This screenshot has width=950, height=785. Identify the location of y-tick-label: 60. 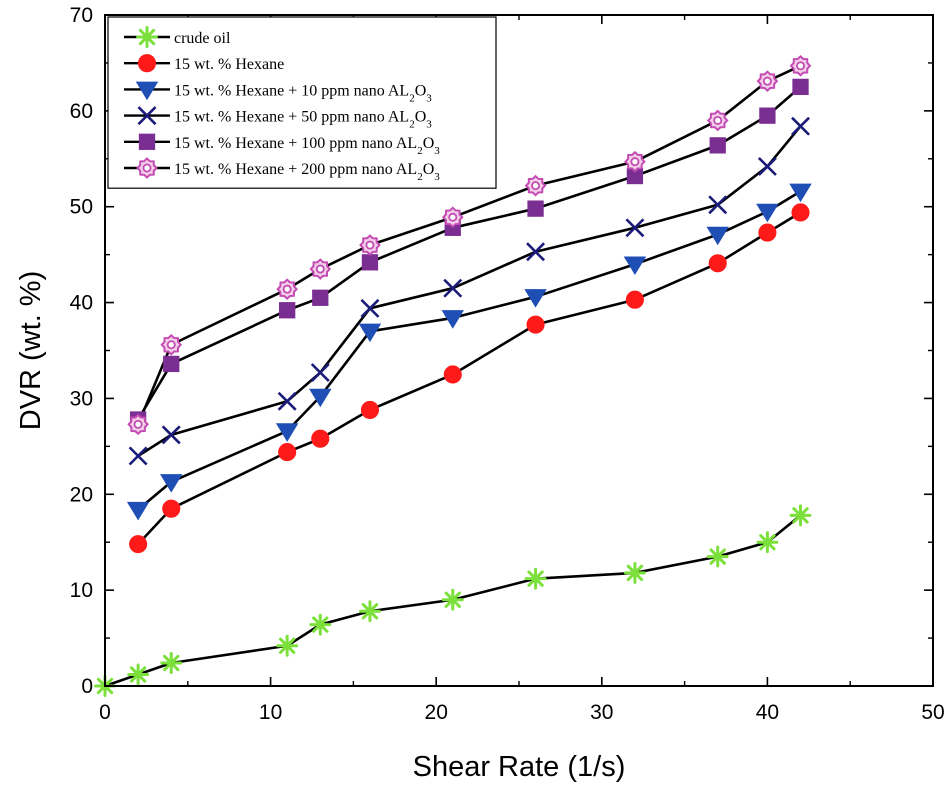
(81, 111).